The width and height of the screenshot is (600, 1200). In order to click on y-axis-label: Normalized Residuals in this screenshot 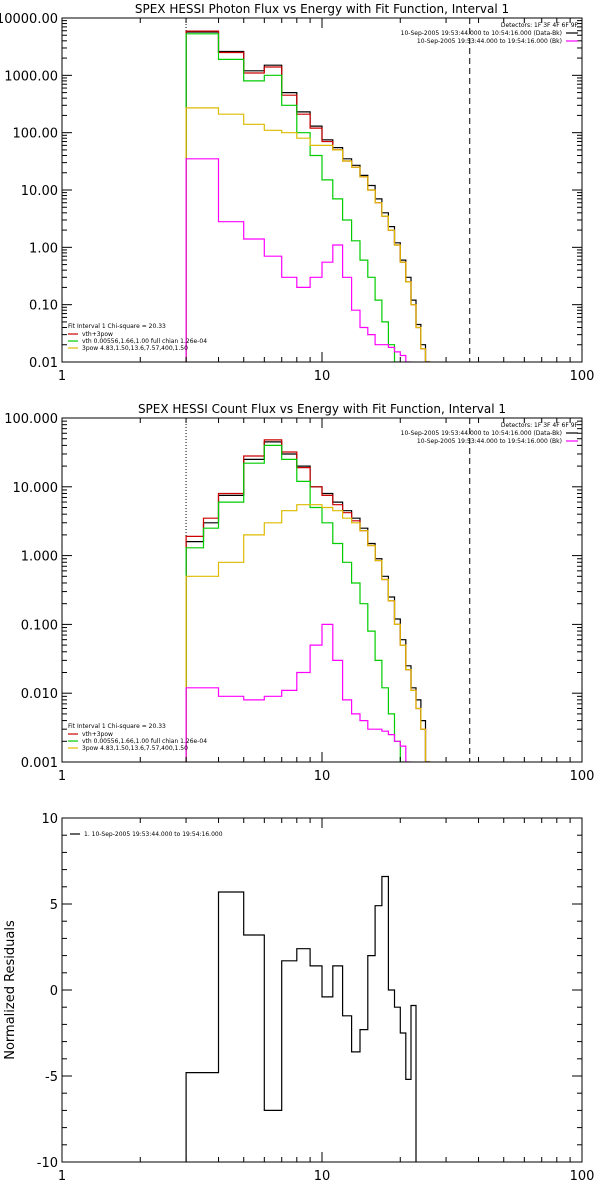, I will do `click(10, 990)`.